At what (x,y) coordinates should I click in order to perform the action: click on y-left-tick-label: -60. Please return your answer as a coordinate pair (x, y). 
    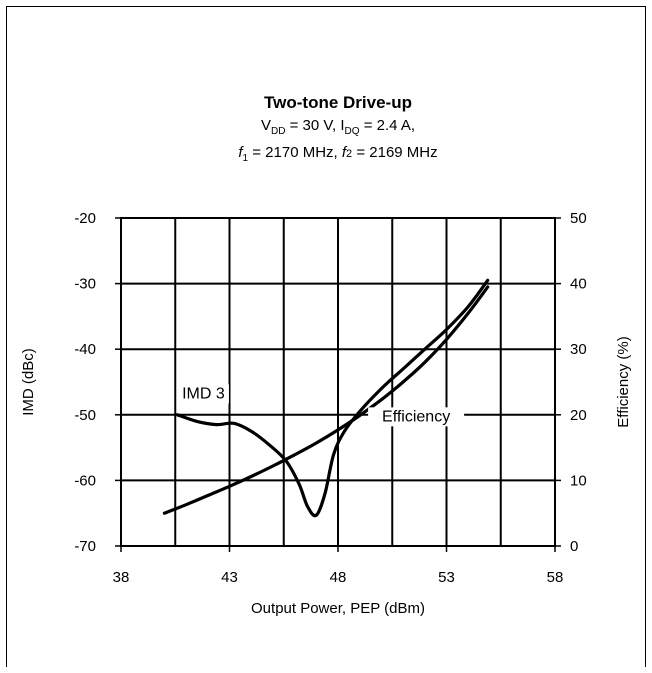
    Looking at the image, I should click on (85, 480).